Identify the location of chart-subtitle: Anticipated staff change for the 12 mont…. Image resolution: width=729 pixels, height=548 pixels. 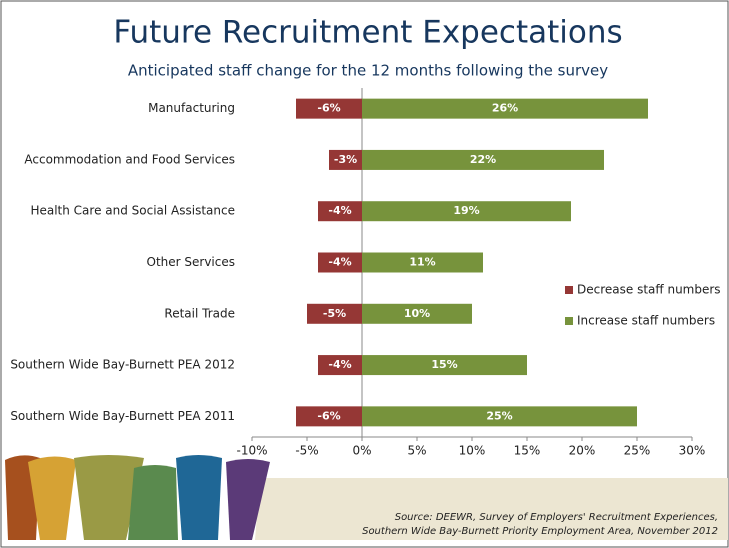
(368, 71).